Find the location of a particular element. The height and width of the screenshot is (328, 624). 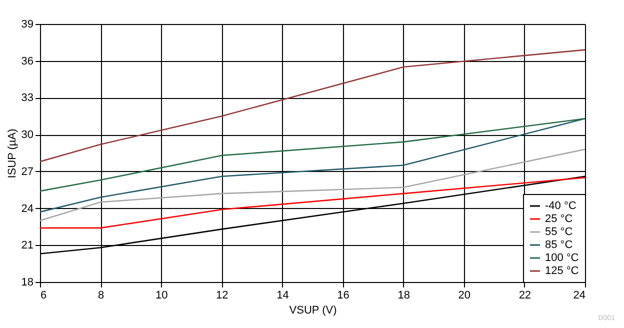

legend-label: 25 °C is located at coordinates (559, 219).